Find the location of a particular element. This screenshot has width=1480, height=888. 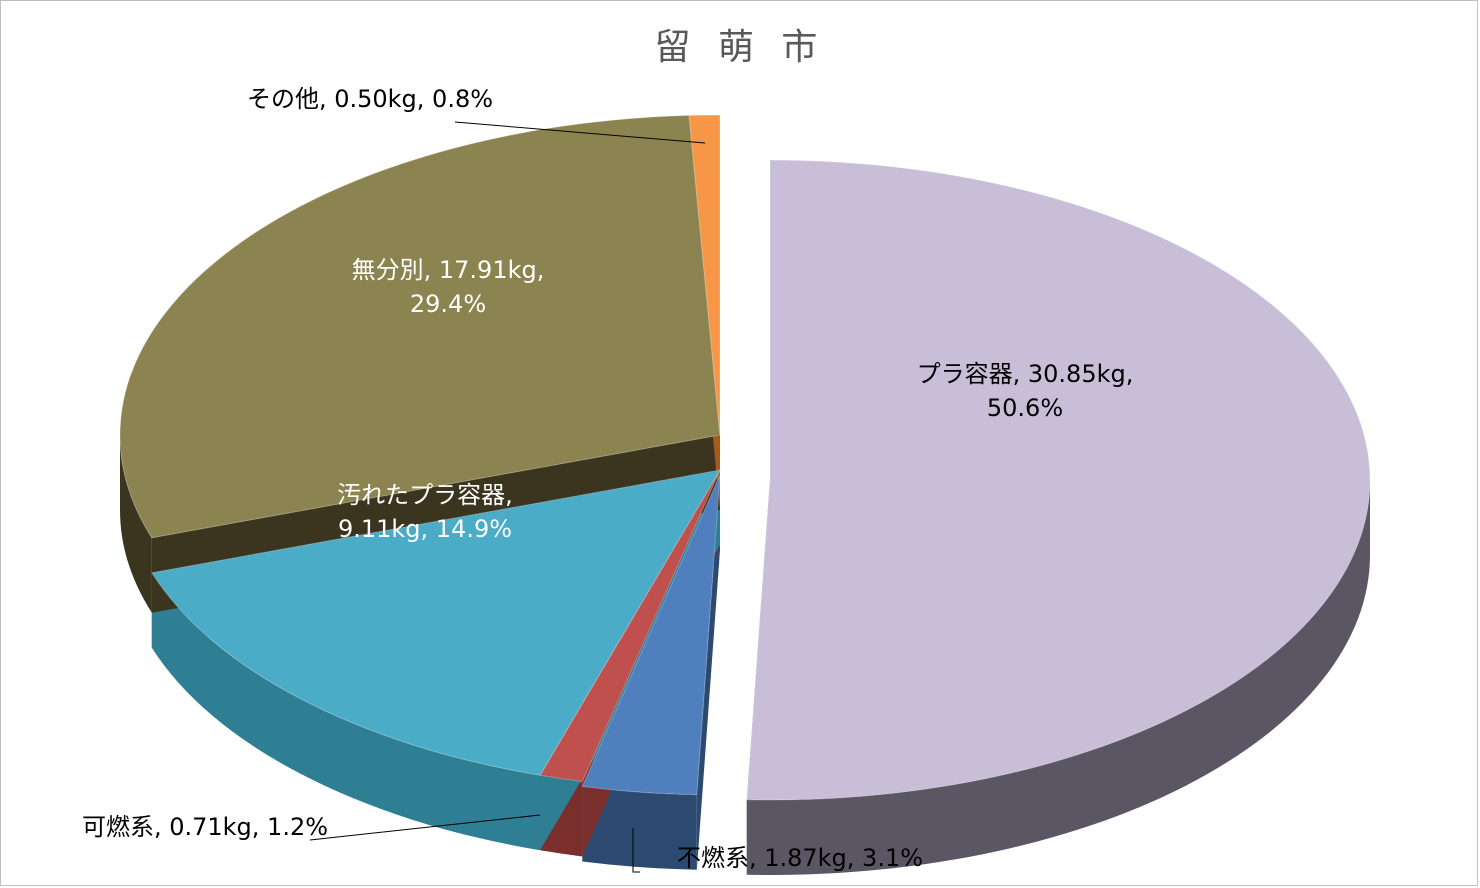

data-label-line1: 不燃系, 1.87kg, 3.1% is located at coordinates (800, 858).